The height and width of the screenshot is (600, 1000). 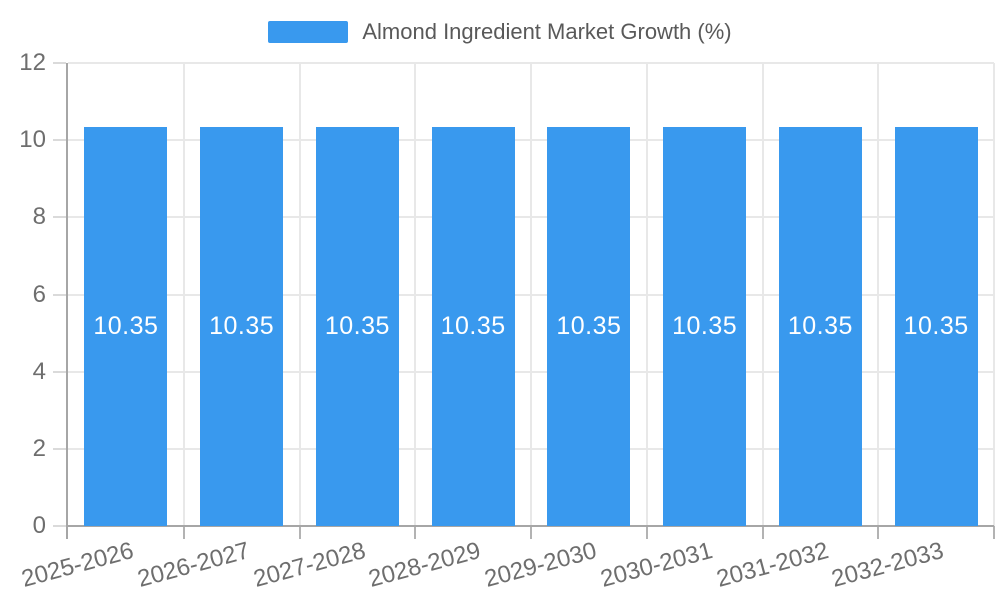 I want to click on y-tick-label: 0, so click(x=39, y=525).